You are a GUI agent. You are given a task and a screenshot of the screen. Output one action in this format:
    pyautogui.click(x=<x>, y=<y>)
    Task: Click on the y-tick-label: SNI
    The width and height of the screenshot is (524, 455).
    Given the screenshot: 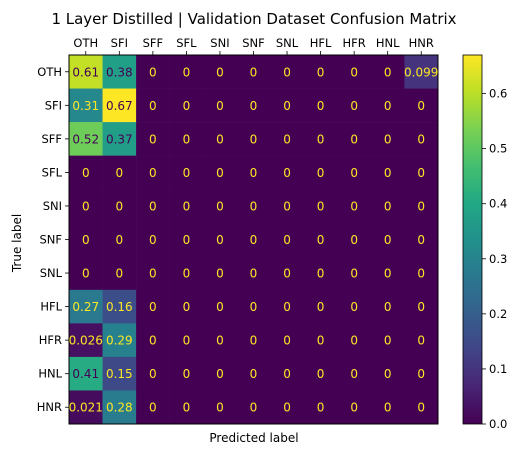 What is the action you would take?
    pyautogui.click(x=52, y=206)
    